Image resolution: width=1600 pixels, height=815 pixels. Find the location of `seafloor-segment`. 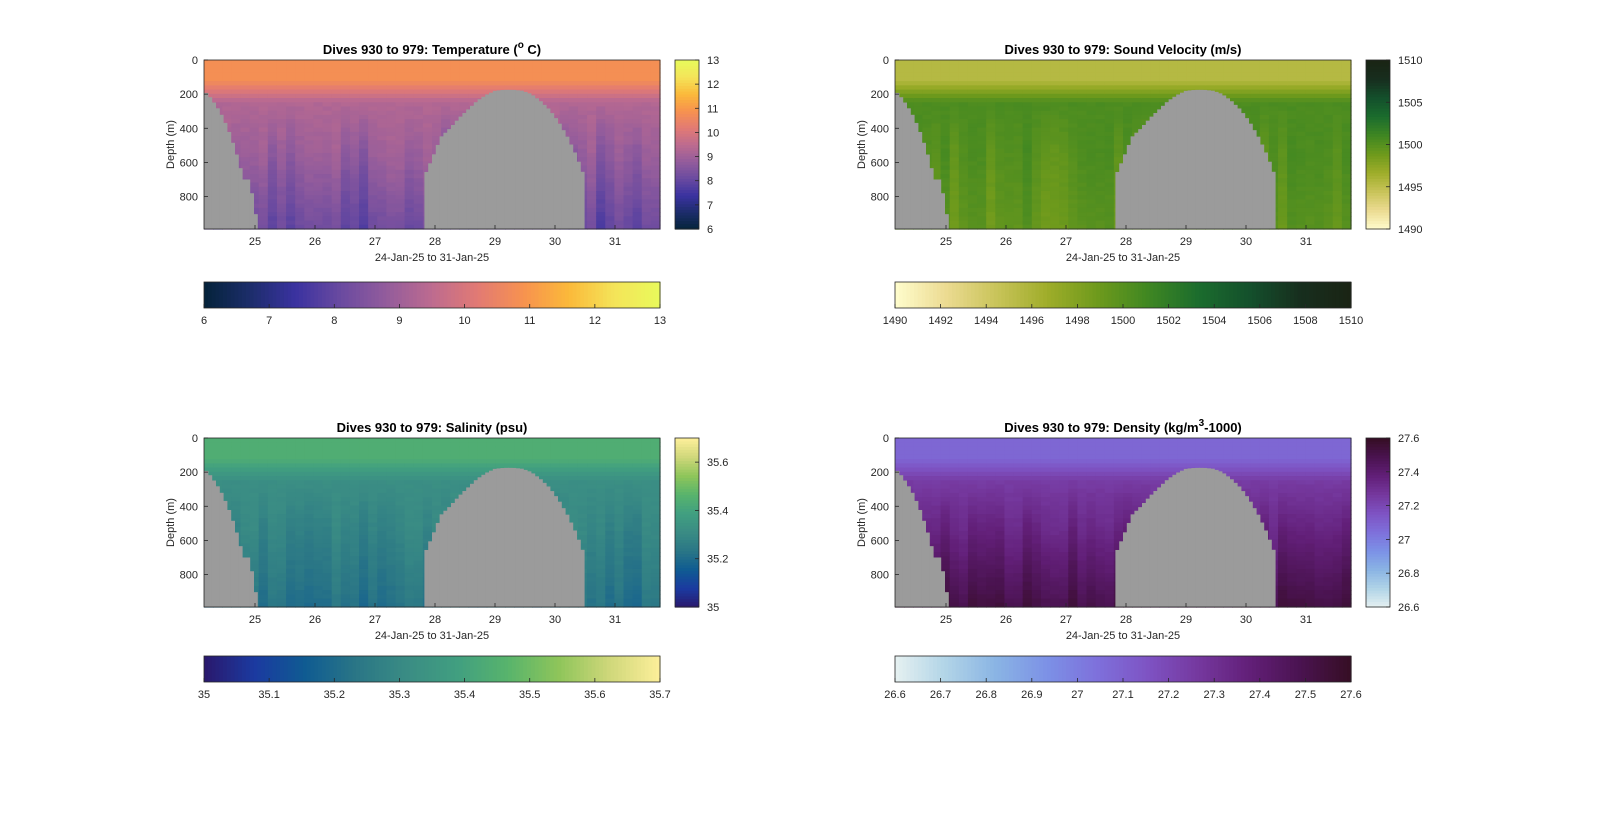

seafloor-segment is located at coordinates (908, 168).